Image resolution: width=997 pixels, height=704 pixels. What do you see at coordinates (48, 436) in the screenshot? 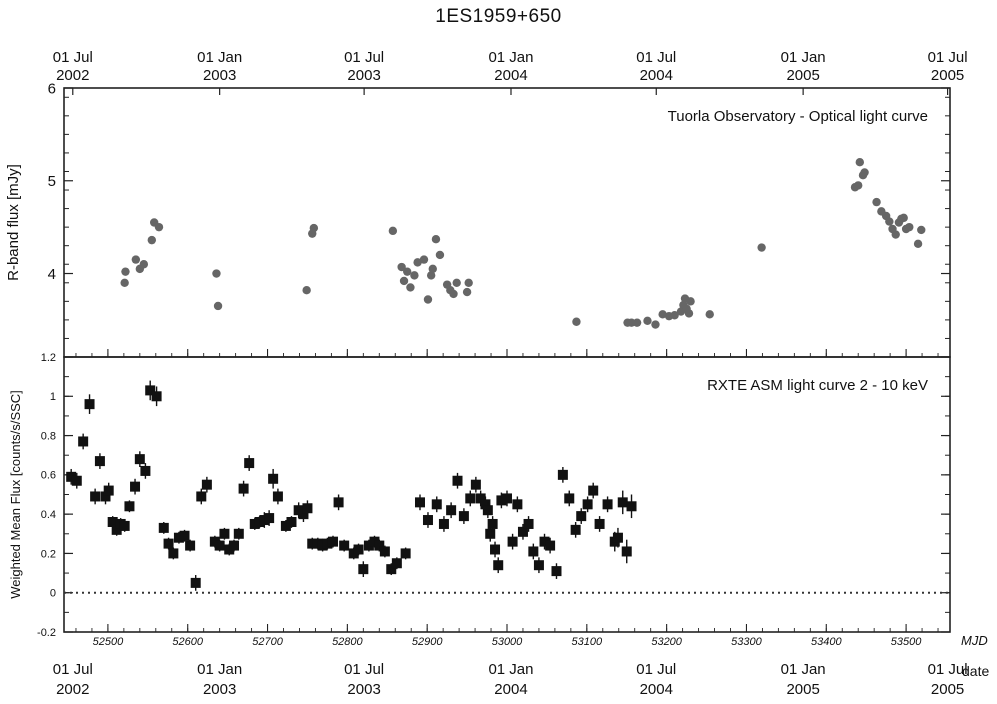
I see `y-tick-label: 0.8` at bounding box center [48, 436].